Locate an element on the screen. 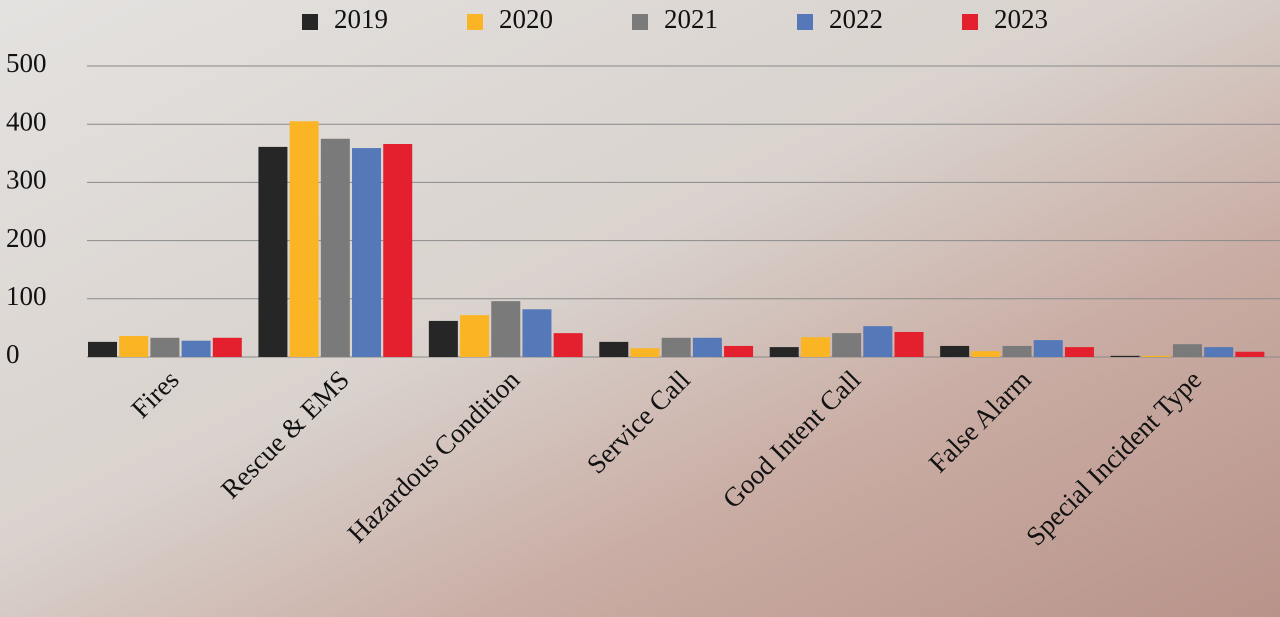  y-tick-label: 100 is located at coordinates (26, 296).